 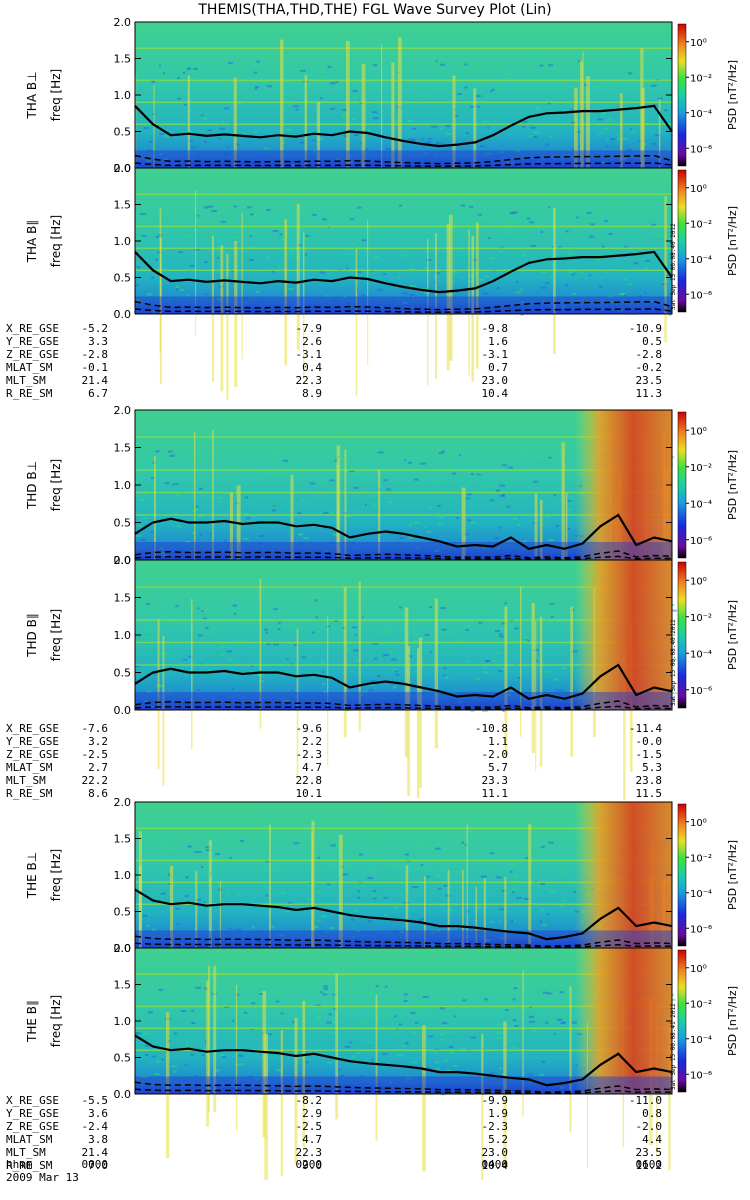 I want to click on colorbar-label: PSD [nT²/Hz], so click(x=732, y=95).